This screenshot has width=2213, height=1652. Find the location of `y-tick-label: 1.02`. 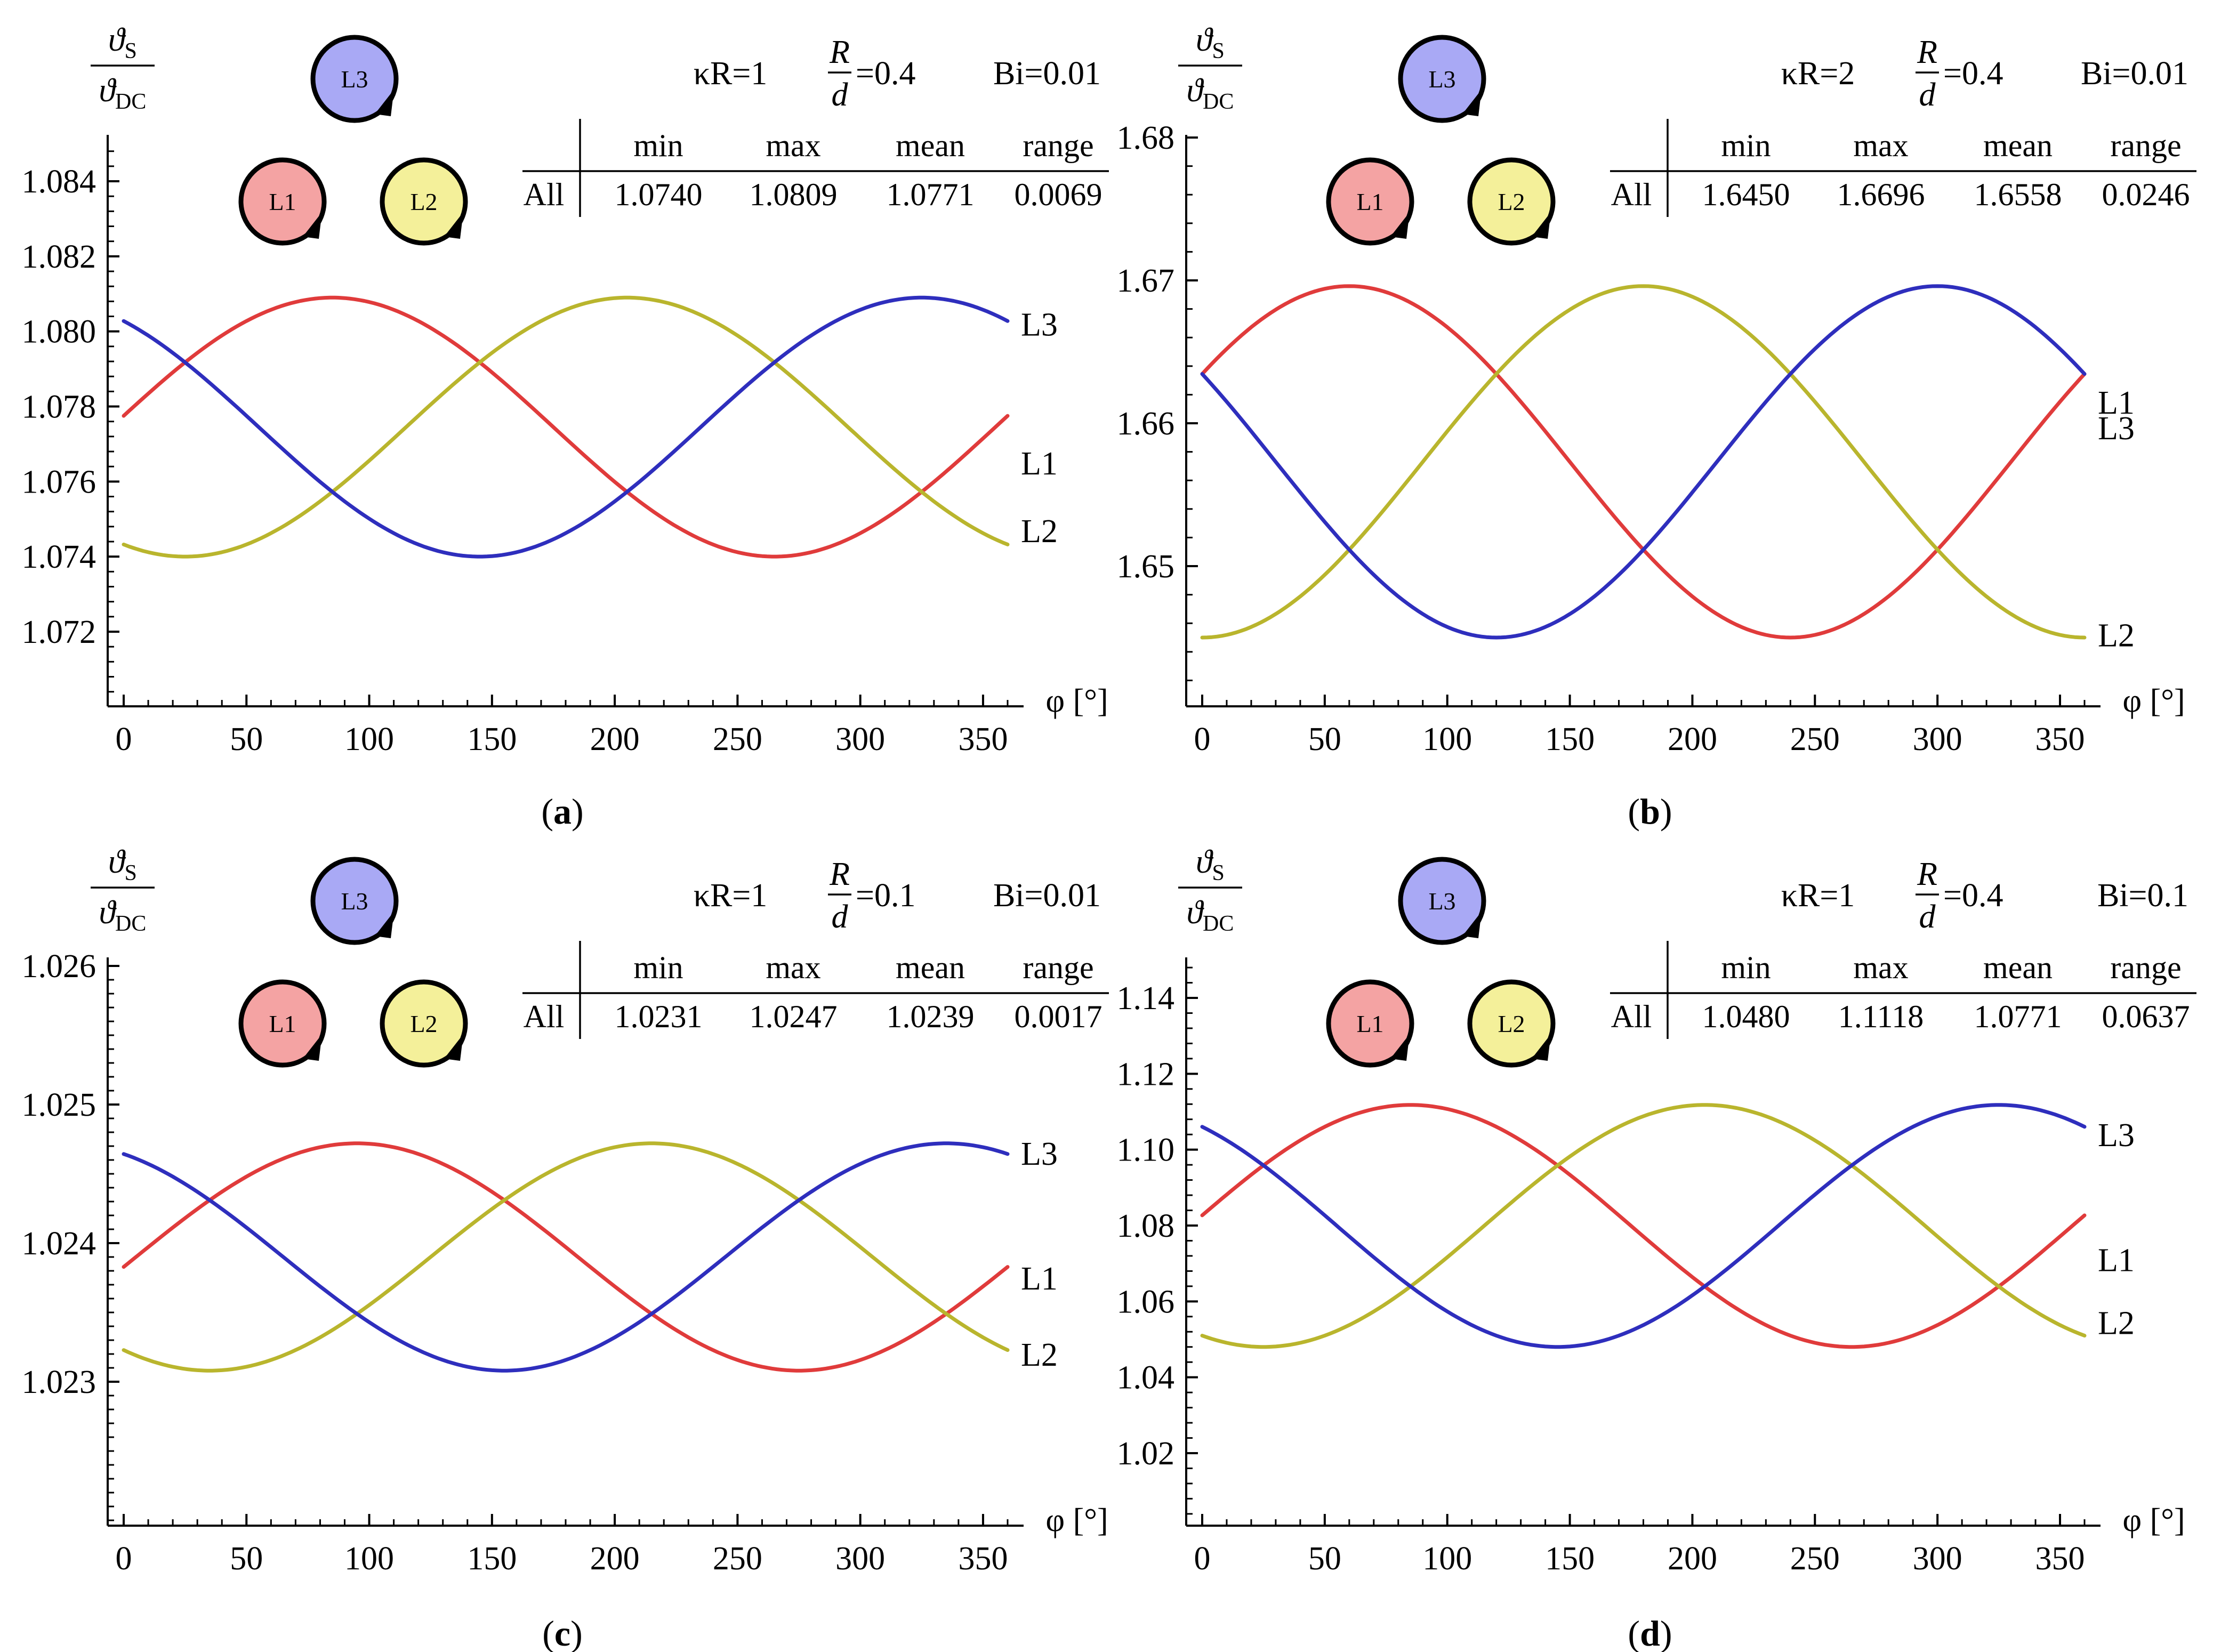

y-tick-label: 1.02 is located at coordinates (1146, 1454).